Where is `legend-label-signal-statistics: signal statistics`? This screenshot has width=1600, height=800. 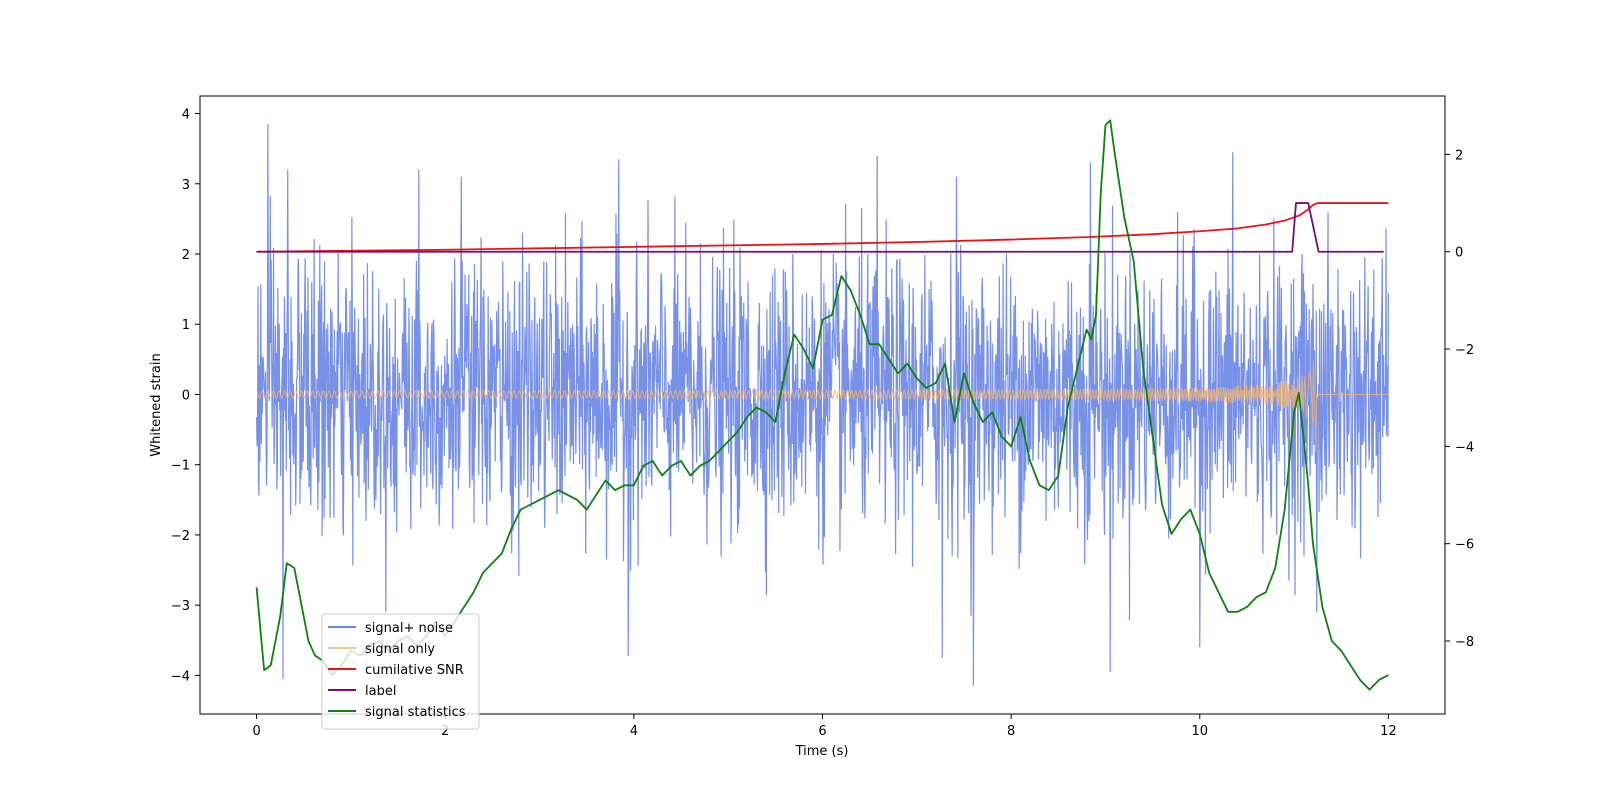
legend-label-signal-statistics: signal statistics is located at coordinates (415, 712).